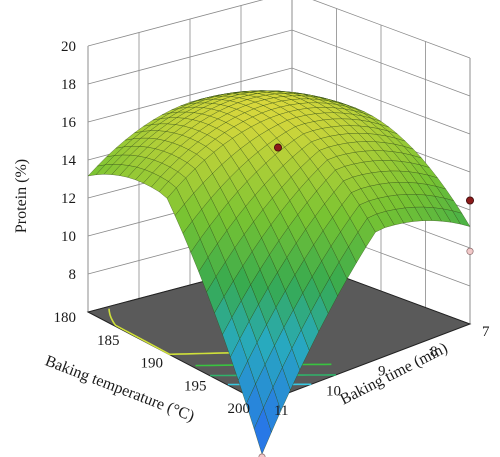  What do you see at coordinates (486, 332) in the screenshot?
I see `y-tick-label: 7` at bounding box center [486, 332].